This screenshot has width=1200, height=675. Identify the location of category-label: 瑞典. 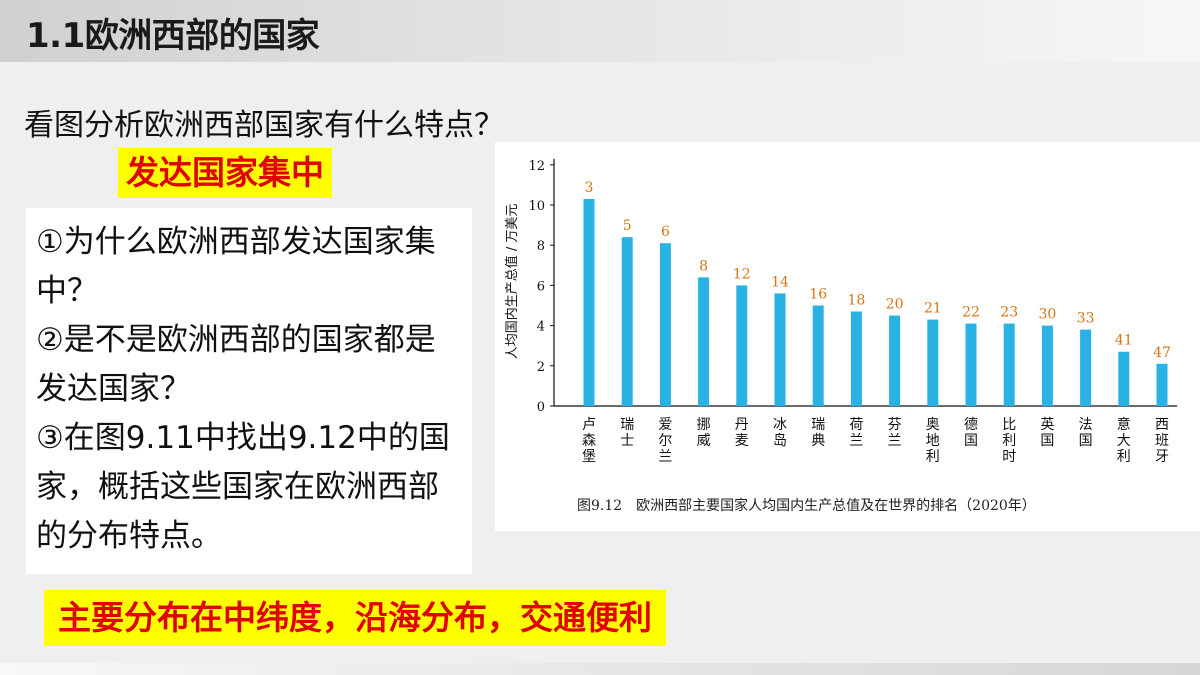
(818, 433).